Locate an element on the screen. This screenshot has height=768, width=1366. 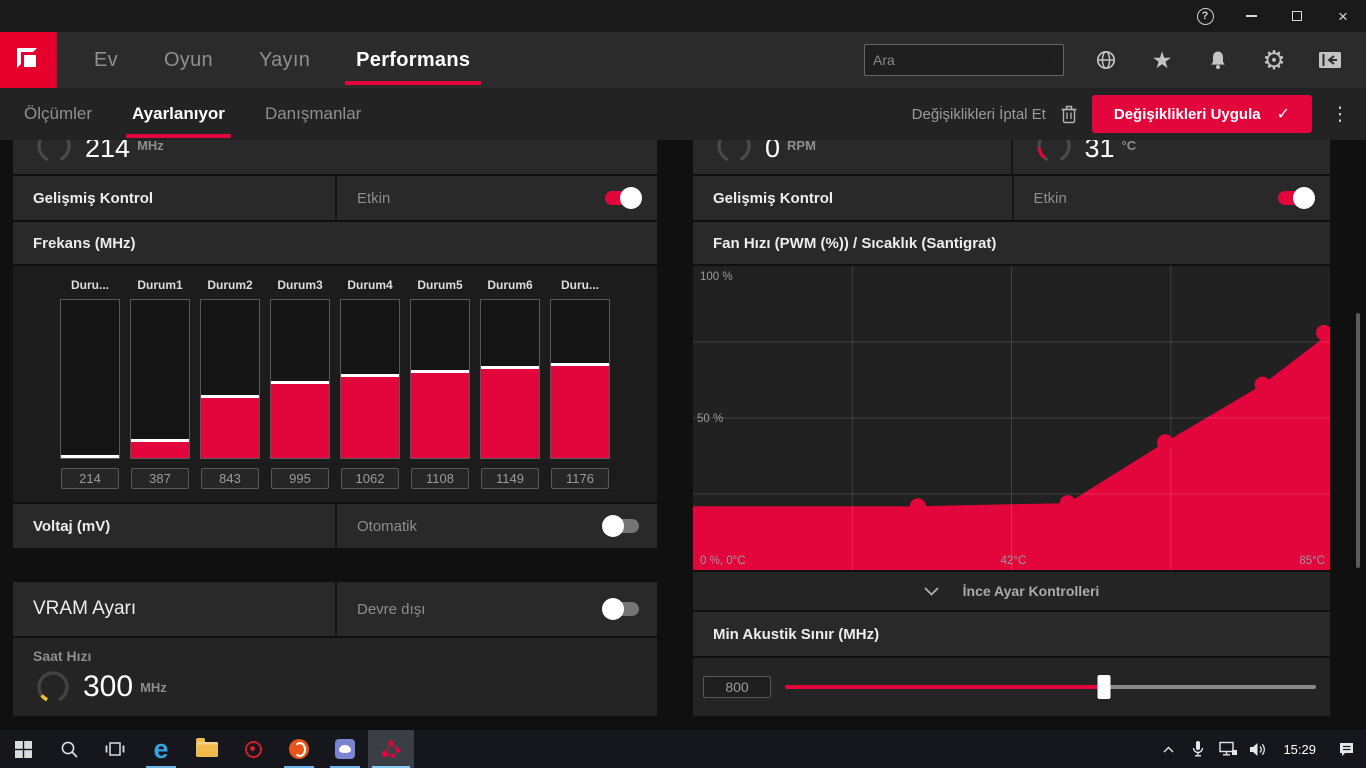
subnav-tabs: Ölçümler Ayarlanıyor Danışmanlar is located at coordinates (188, 114).